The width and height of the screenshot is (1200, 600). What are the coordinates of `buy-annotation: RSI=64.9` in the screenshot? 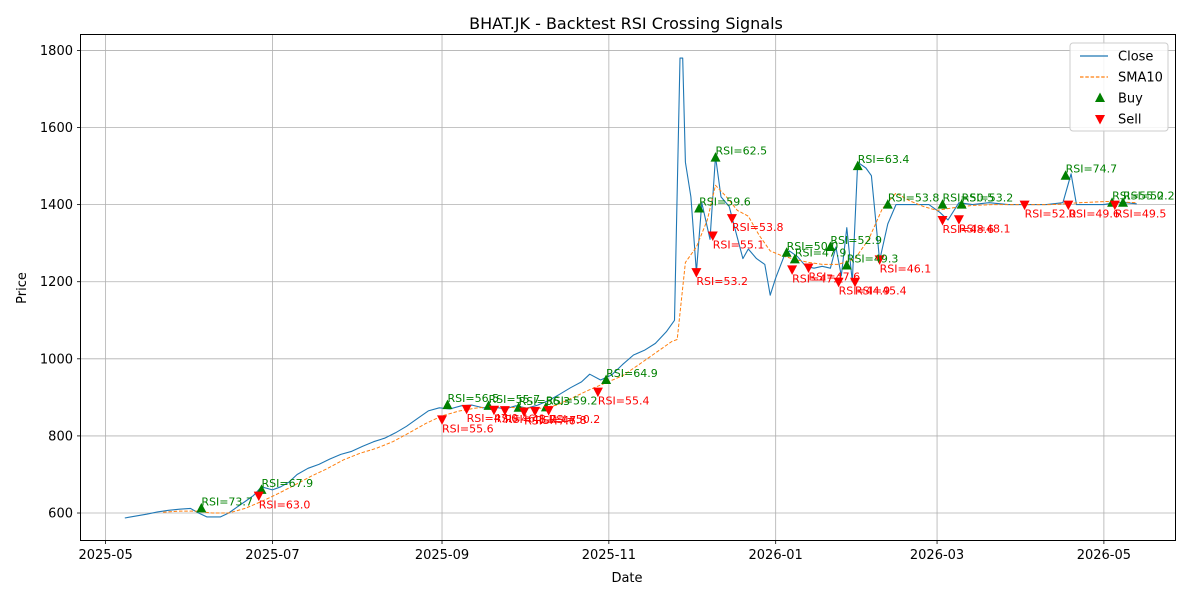 It's located at (632, 373).